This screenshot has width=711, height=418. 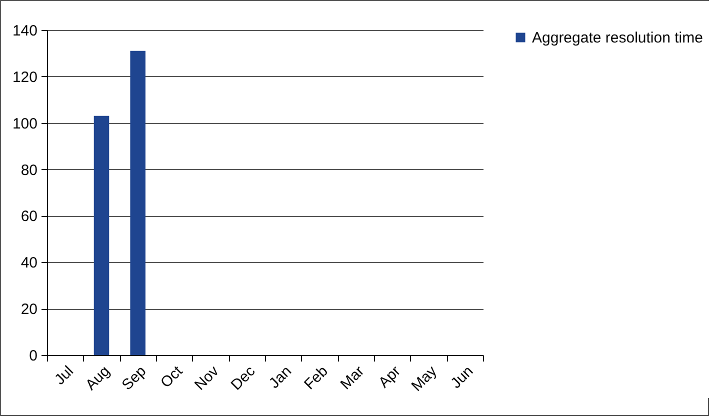 What do you see at coordinates (389, 377) in the screenshot?
I see `x-tick-label: Apr` at bounding box center [389, 377].